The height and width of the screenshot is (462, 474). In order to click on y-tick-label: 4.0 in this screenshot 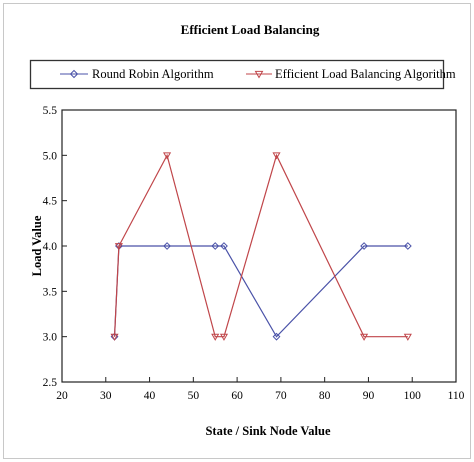, I will do `click(50, 247)`.